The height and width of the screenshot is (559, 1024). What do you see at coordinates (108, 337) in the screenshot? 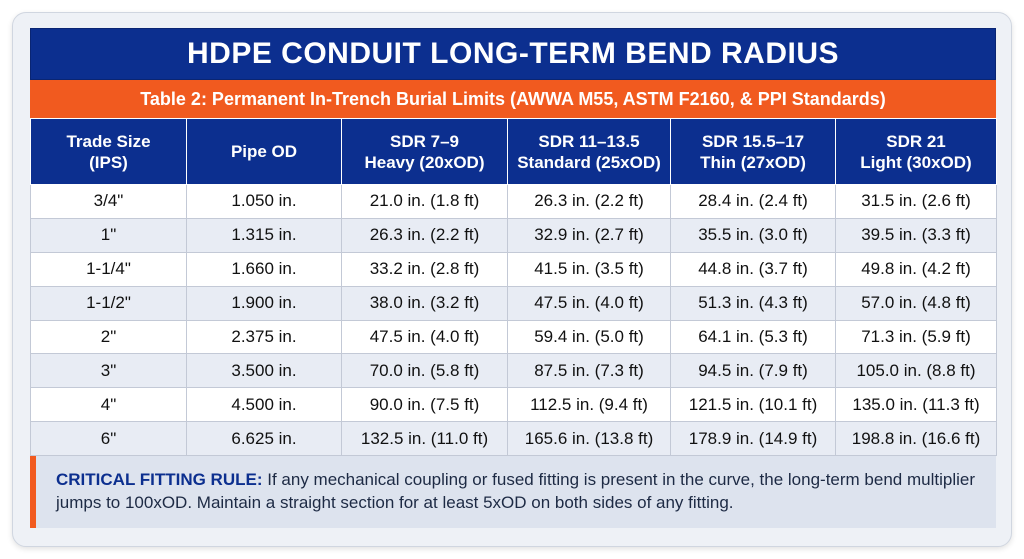
I see `table-cell: 2"` at bounding box center [108, 337].